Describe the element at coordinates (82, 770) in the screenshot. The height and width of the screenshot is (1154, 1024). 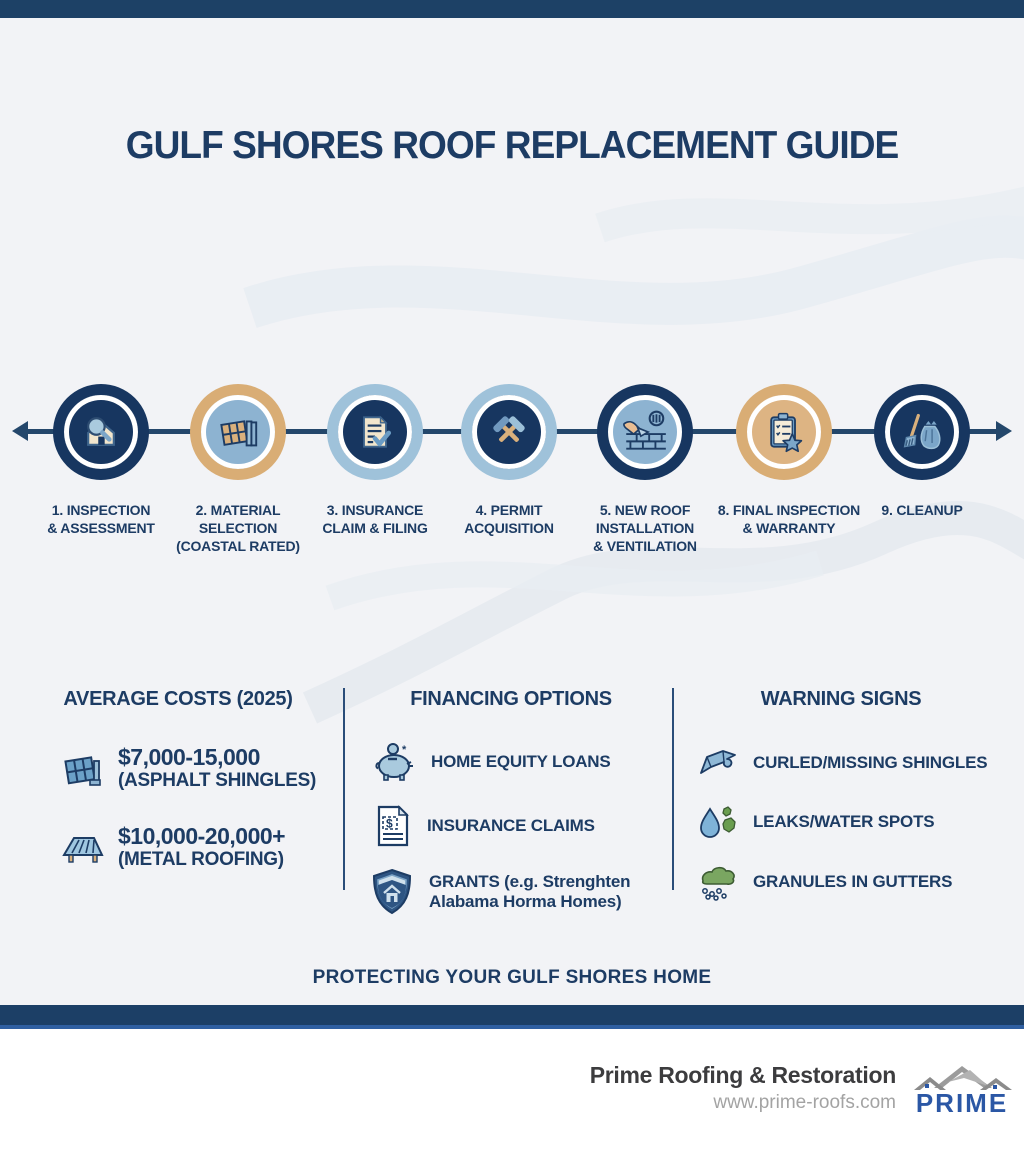
I see `asphalt-shingles-icon` at that location.